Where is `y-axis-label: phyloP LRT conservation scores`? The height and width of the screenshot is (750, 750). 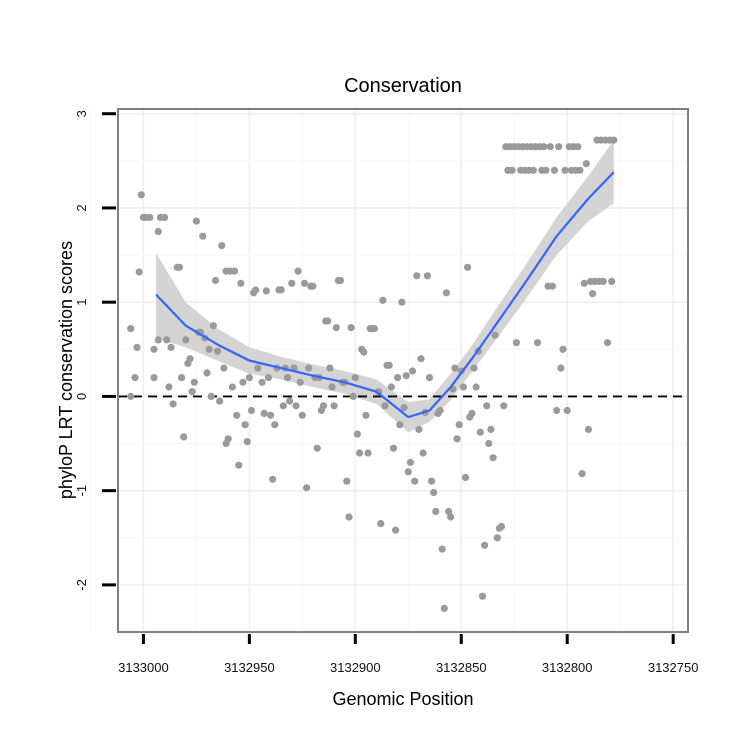 y-axis-label: phyloP LRT conservation scores is located at coordinates (66, 370).